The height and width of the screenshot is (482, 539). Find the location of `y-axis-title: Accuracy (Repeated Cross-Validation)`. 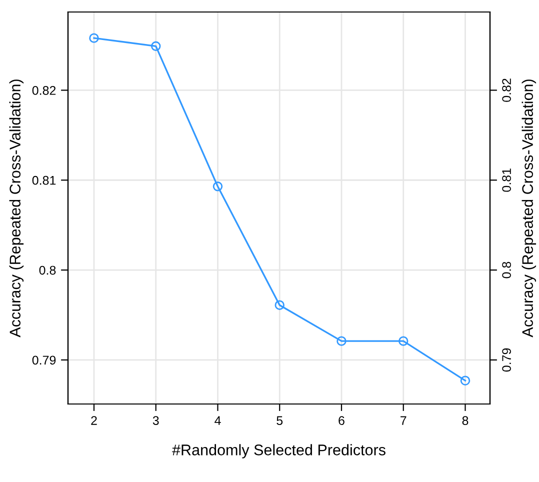

y-axis-title: Accuracy (Repeated Cross-Validation) is located at coordinates (16, 209).